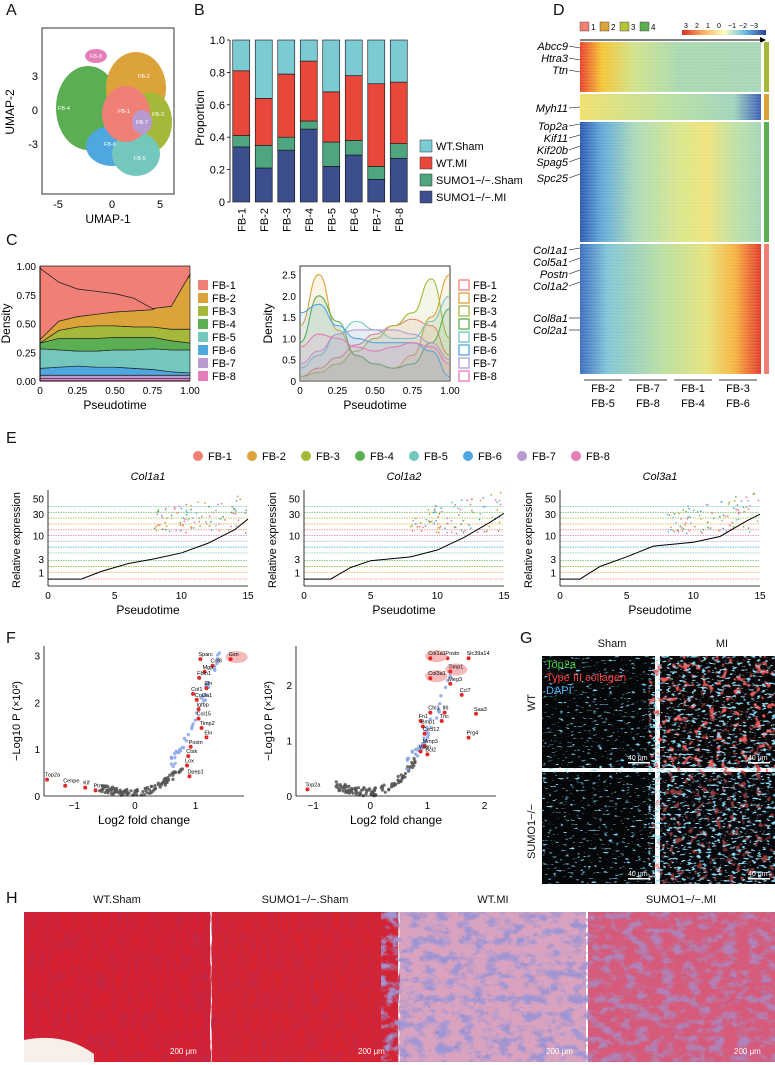 Image resolution: width=775 pixels, height=1065 pixels. I want to click on bar-ytick: 0.4, so click(217, 138).